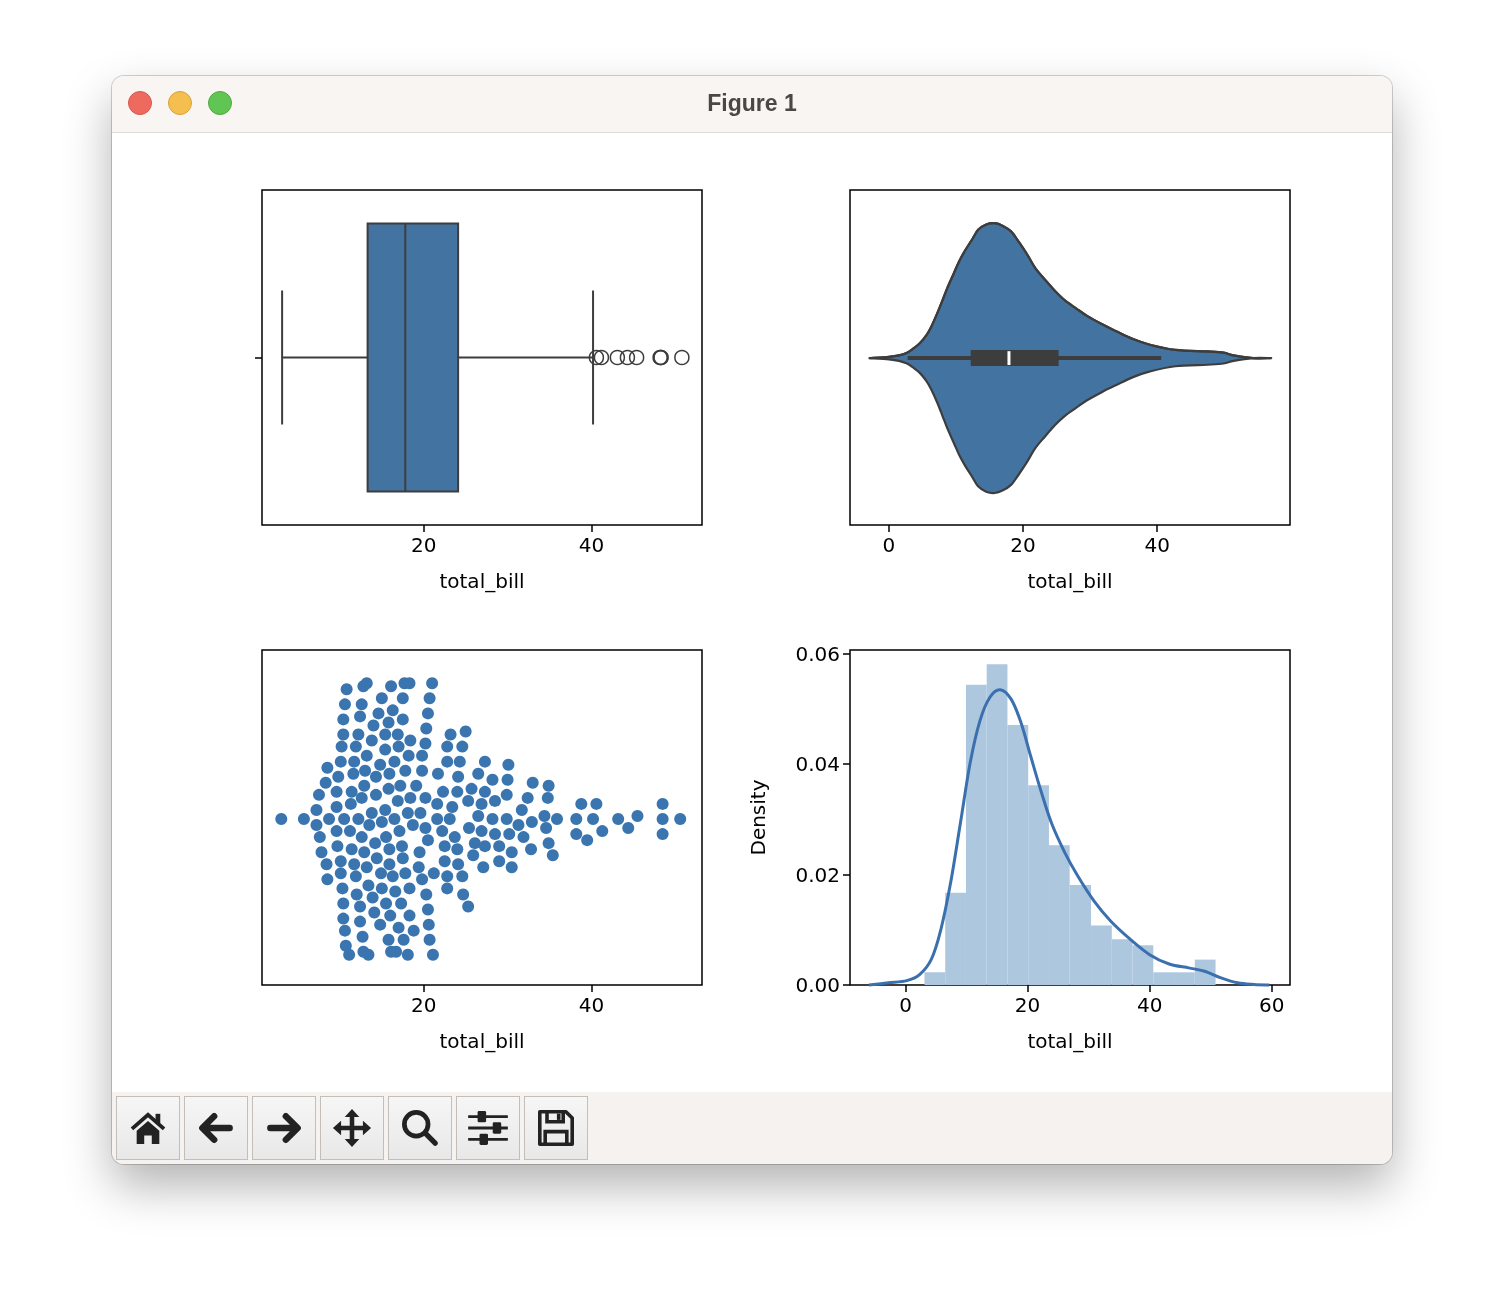  Describe the element at coordinates (817, 653) in the screenshot. I see `y-tick-label: 0.06` at that location.